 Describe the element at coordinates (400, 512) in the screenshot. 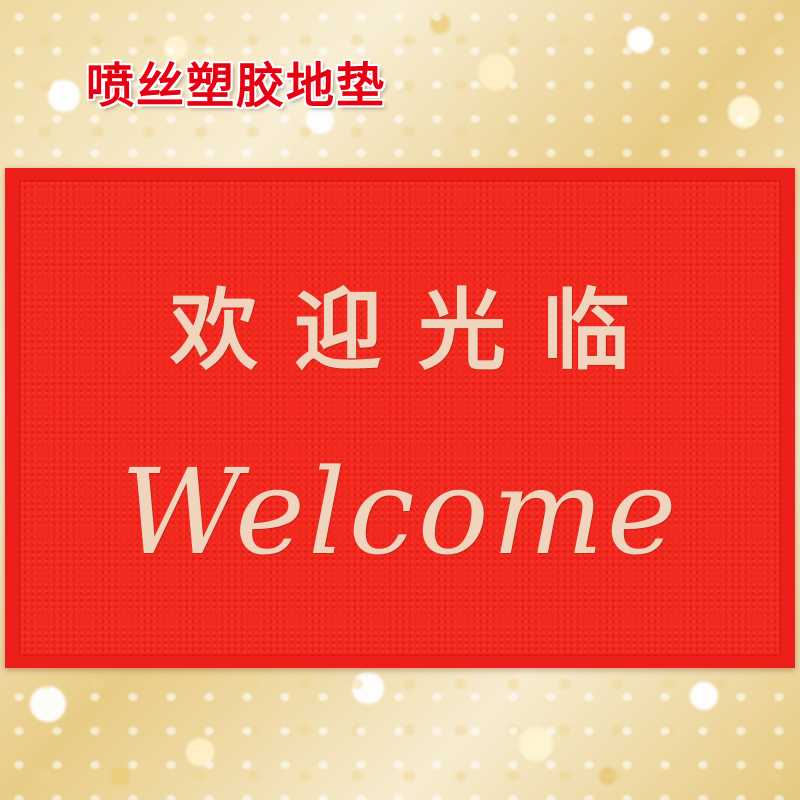

I see `mat-welcome-lettering: Welcome` at that location.